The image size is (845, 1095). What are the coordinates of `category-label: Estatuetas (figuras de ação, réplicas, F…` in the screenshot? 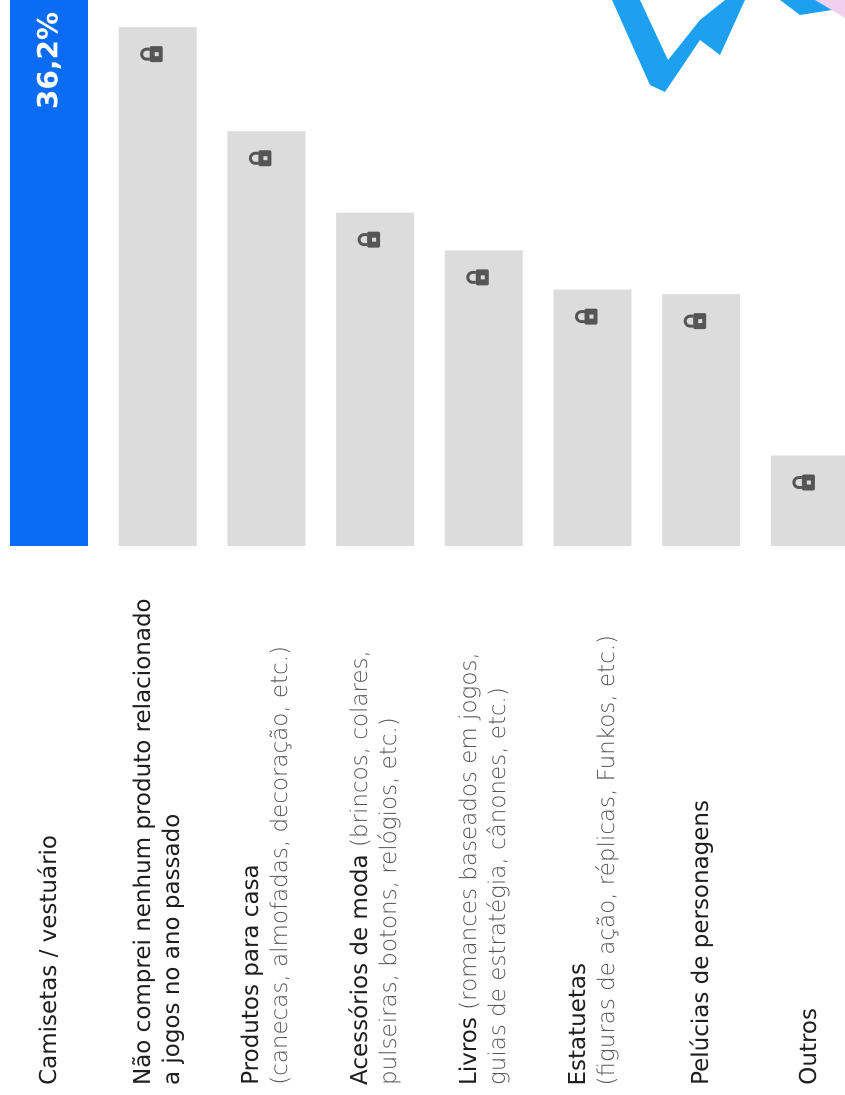 It's located at (593, 860).